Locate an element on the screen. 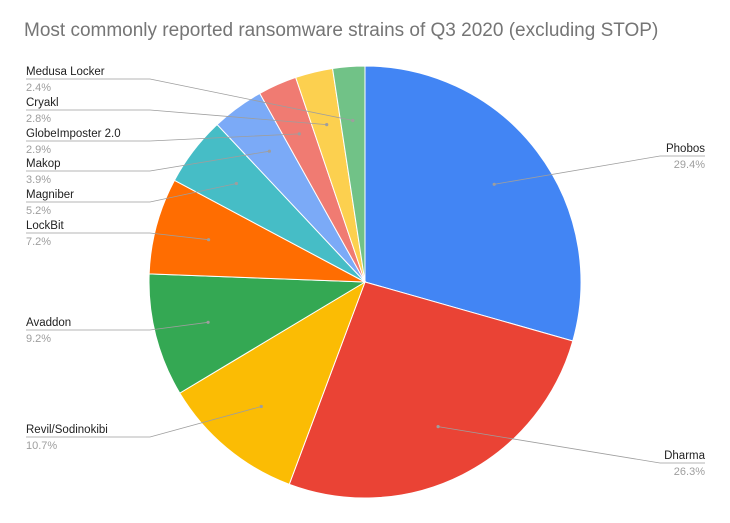 The height and width of the screenshot is (523, 730). slice-label-value: 7.2% is located at coordinates (38, 242).